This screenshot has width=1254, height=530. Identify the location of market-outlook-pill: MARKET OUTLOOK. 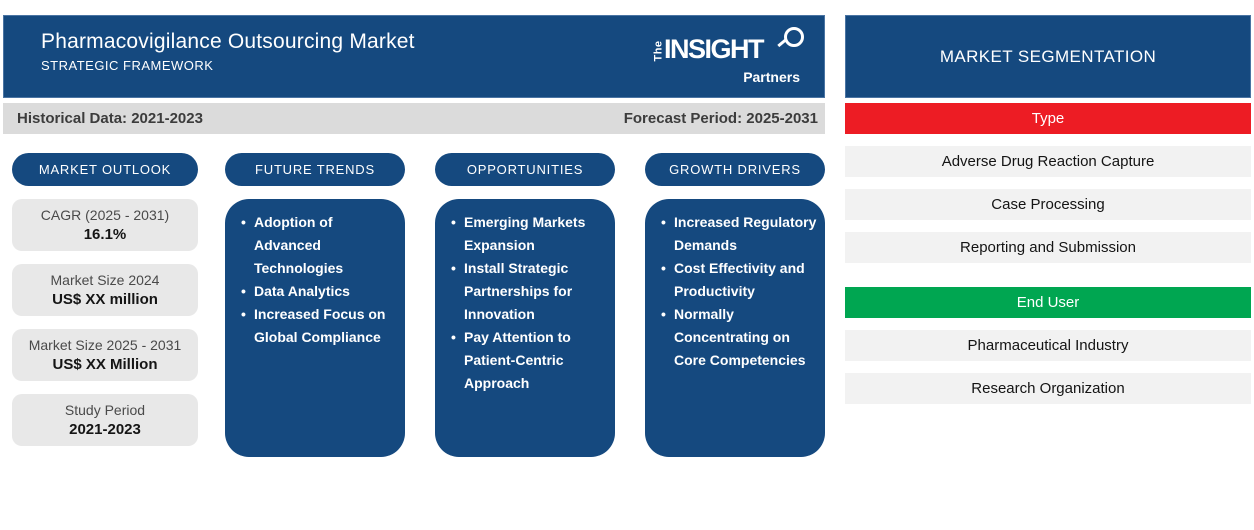
(105, 169).